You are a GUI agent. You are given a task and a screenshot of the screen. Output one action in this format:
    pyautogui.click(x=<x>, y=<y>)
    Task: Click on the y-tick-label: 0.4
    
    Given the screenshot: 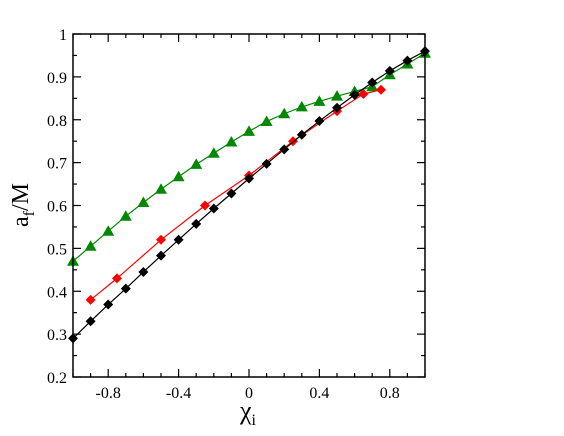 What is the action you would take?
    pyautogui.click(x=57, y=292)
    